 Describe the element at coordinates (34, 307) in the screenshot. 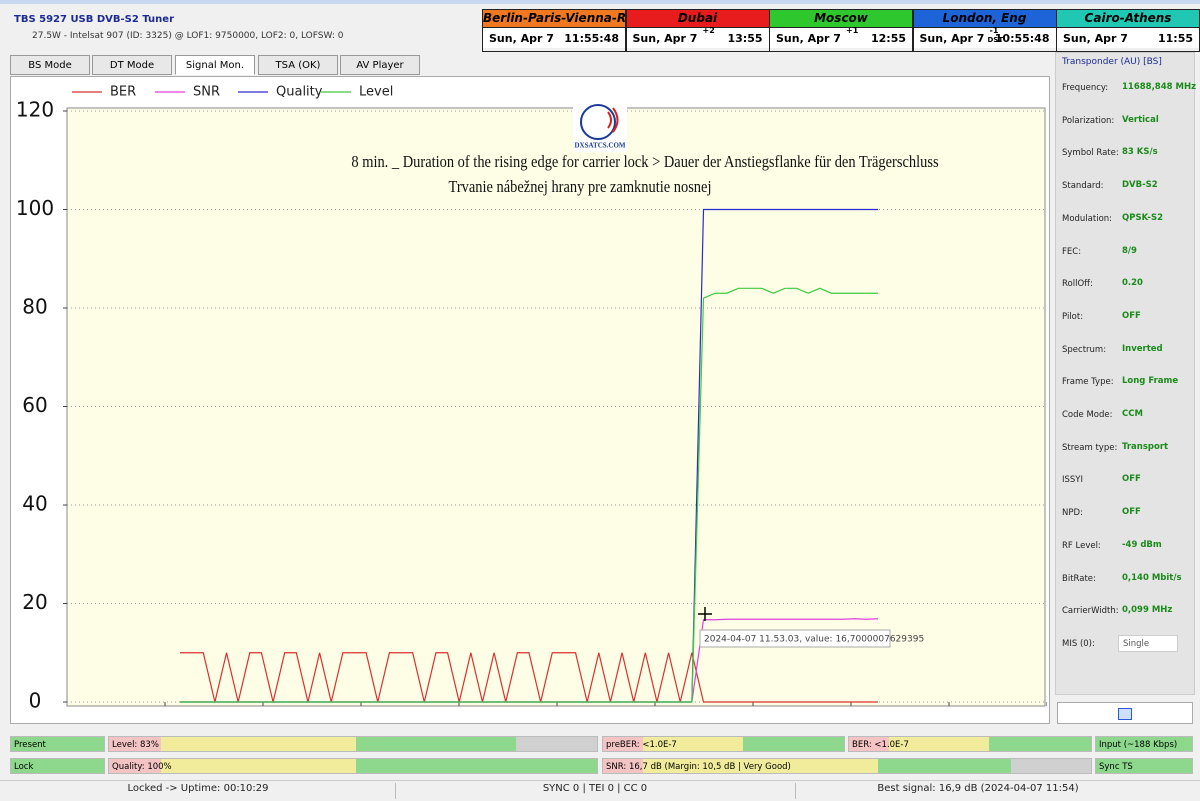

I see `y-tick-label: 80` at that location.